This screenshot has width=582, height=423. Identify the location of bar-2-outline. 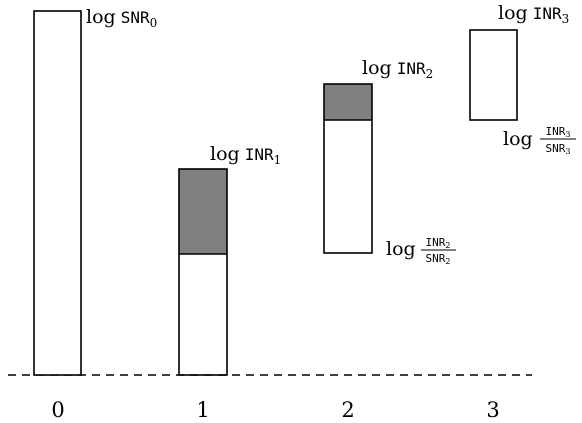
(348, 168).